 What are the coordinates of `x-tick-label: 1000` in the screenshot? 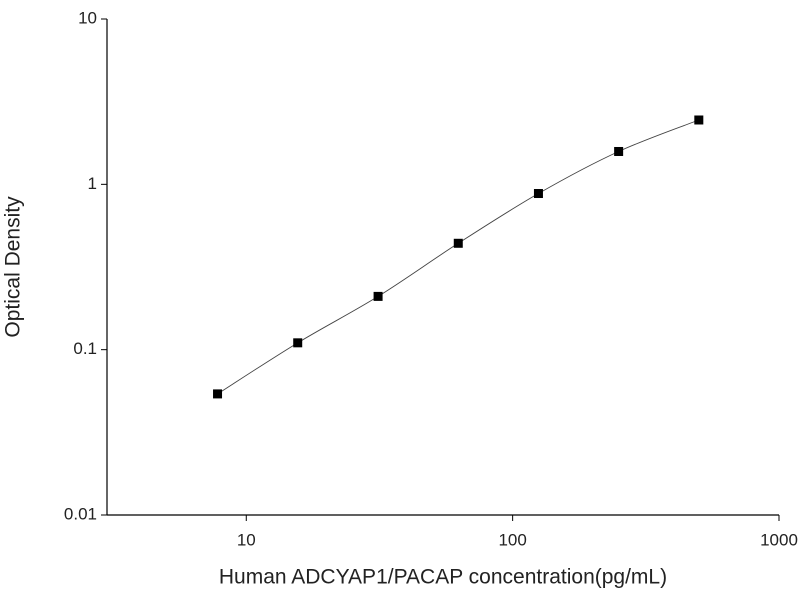 It's located at (779, 539).